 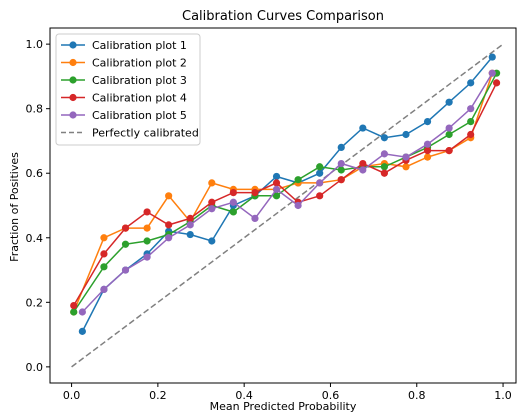 What do you see at coordinates (38, 206) in the screenshot?
I see `y-axis-ticks: 0.0 0.2 0.4 0.6 0.8 1.0` at bounding box center [38, 206].